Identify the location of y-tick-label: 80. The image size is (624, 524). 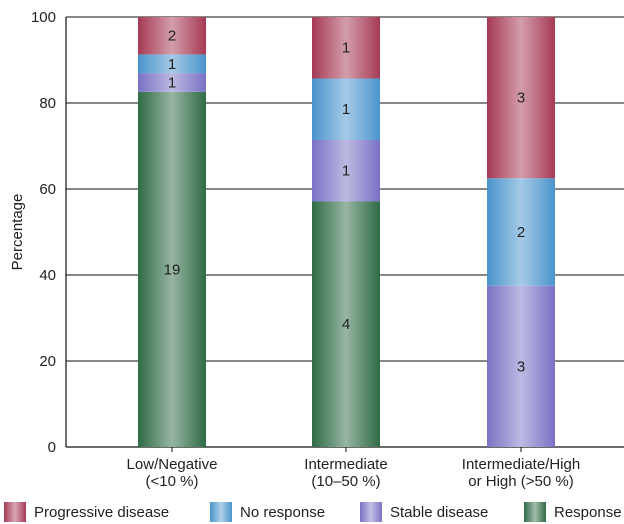
(47, 103).